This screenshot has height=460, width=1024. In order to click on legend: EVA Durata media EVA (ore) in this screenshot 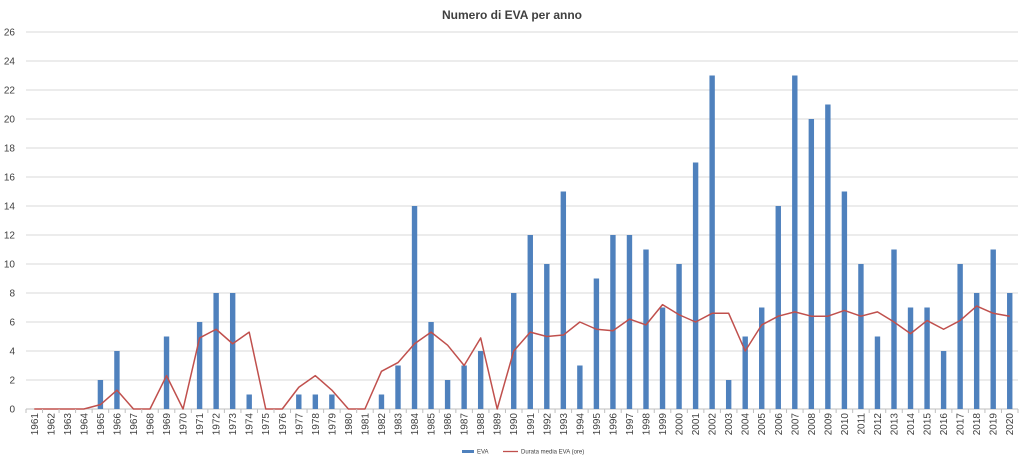, I will do `click(523, 453)`.